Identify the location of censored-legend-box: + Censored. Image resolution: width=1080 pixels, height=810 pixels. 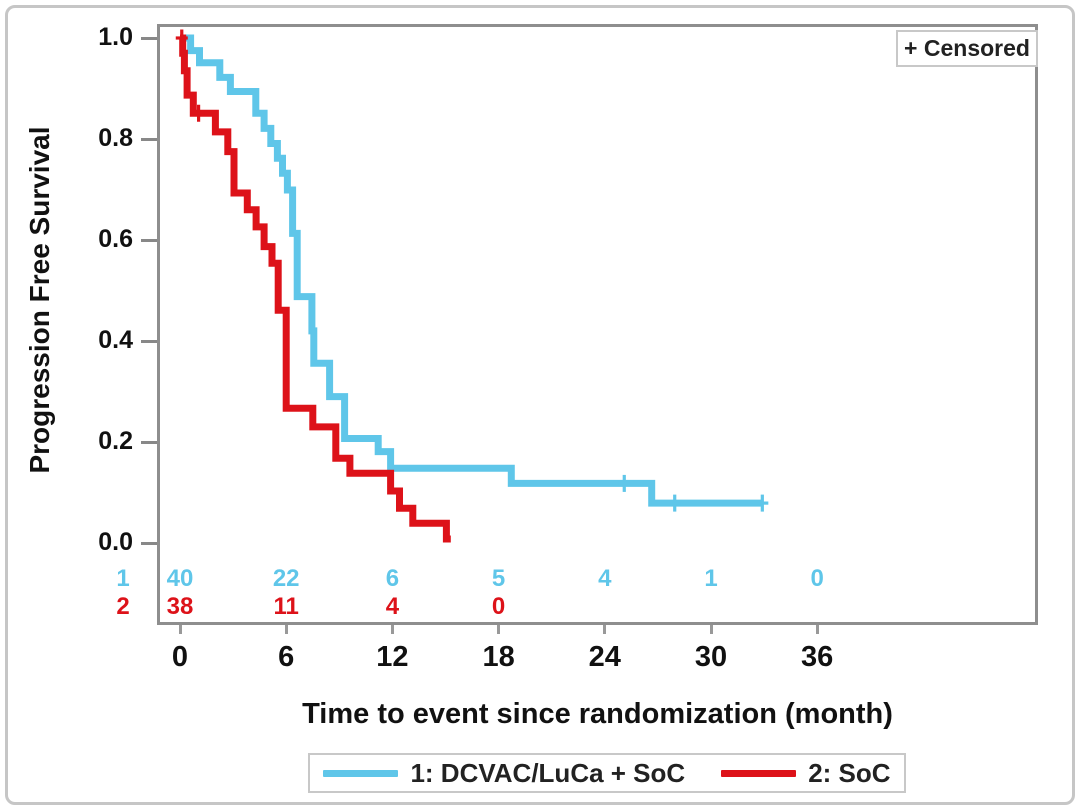
(967, 48).